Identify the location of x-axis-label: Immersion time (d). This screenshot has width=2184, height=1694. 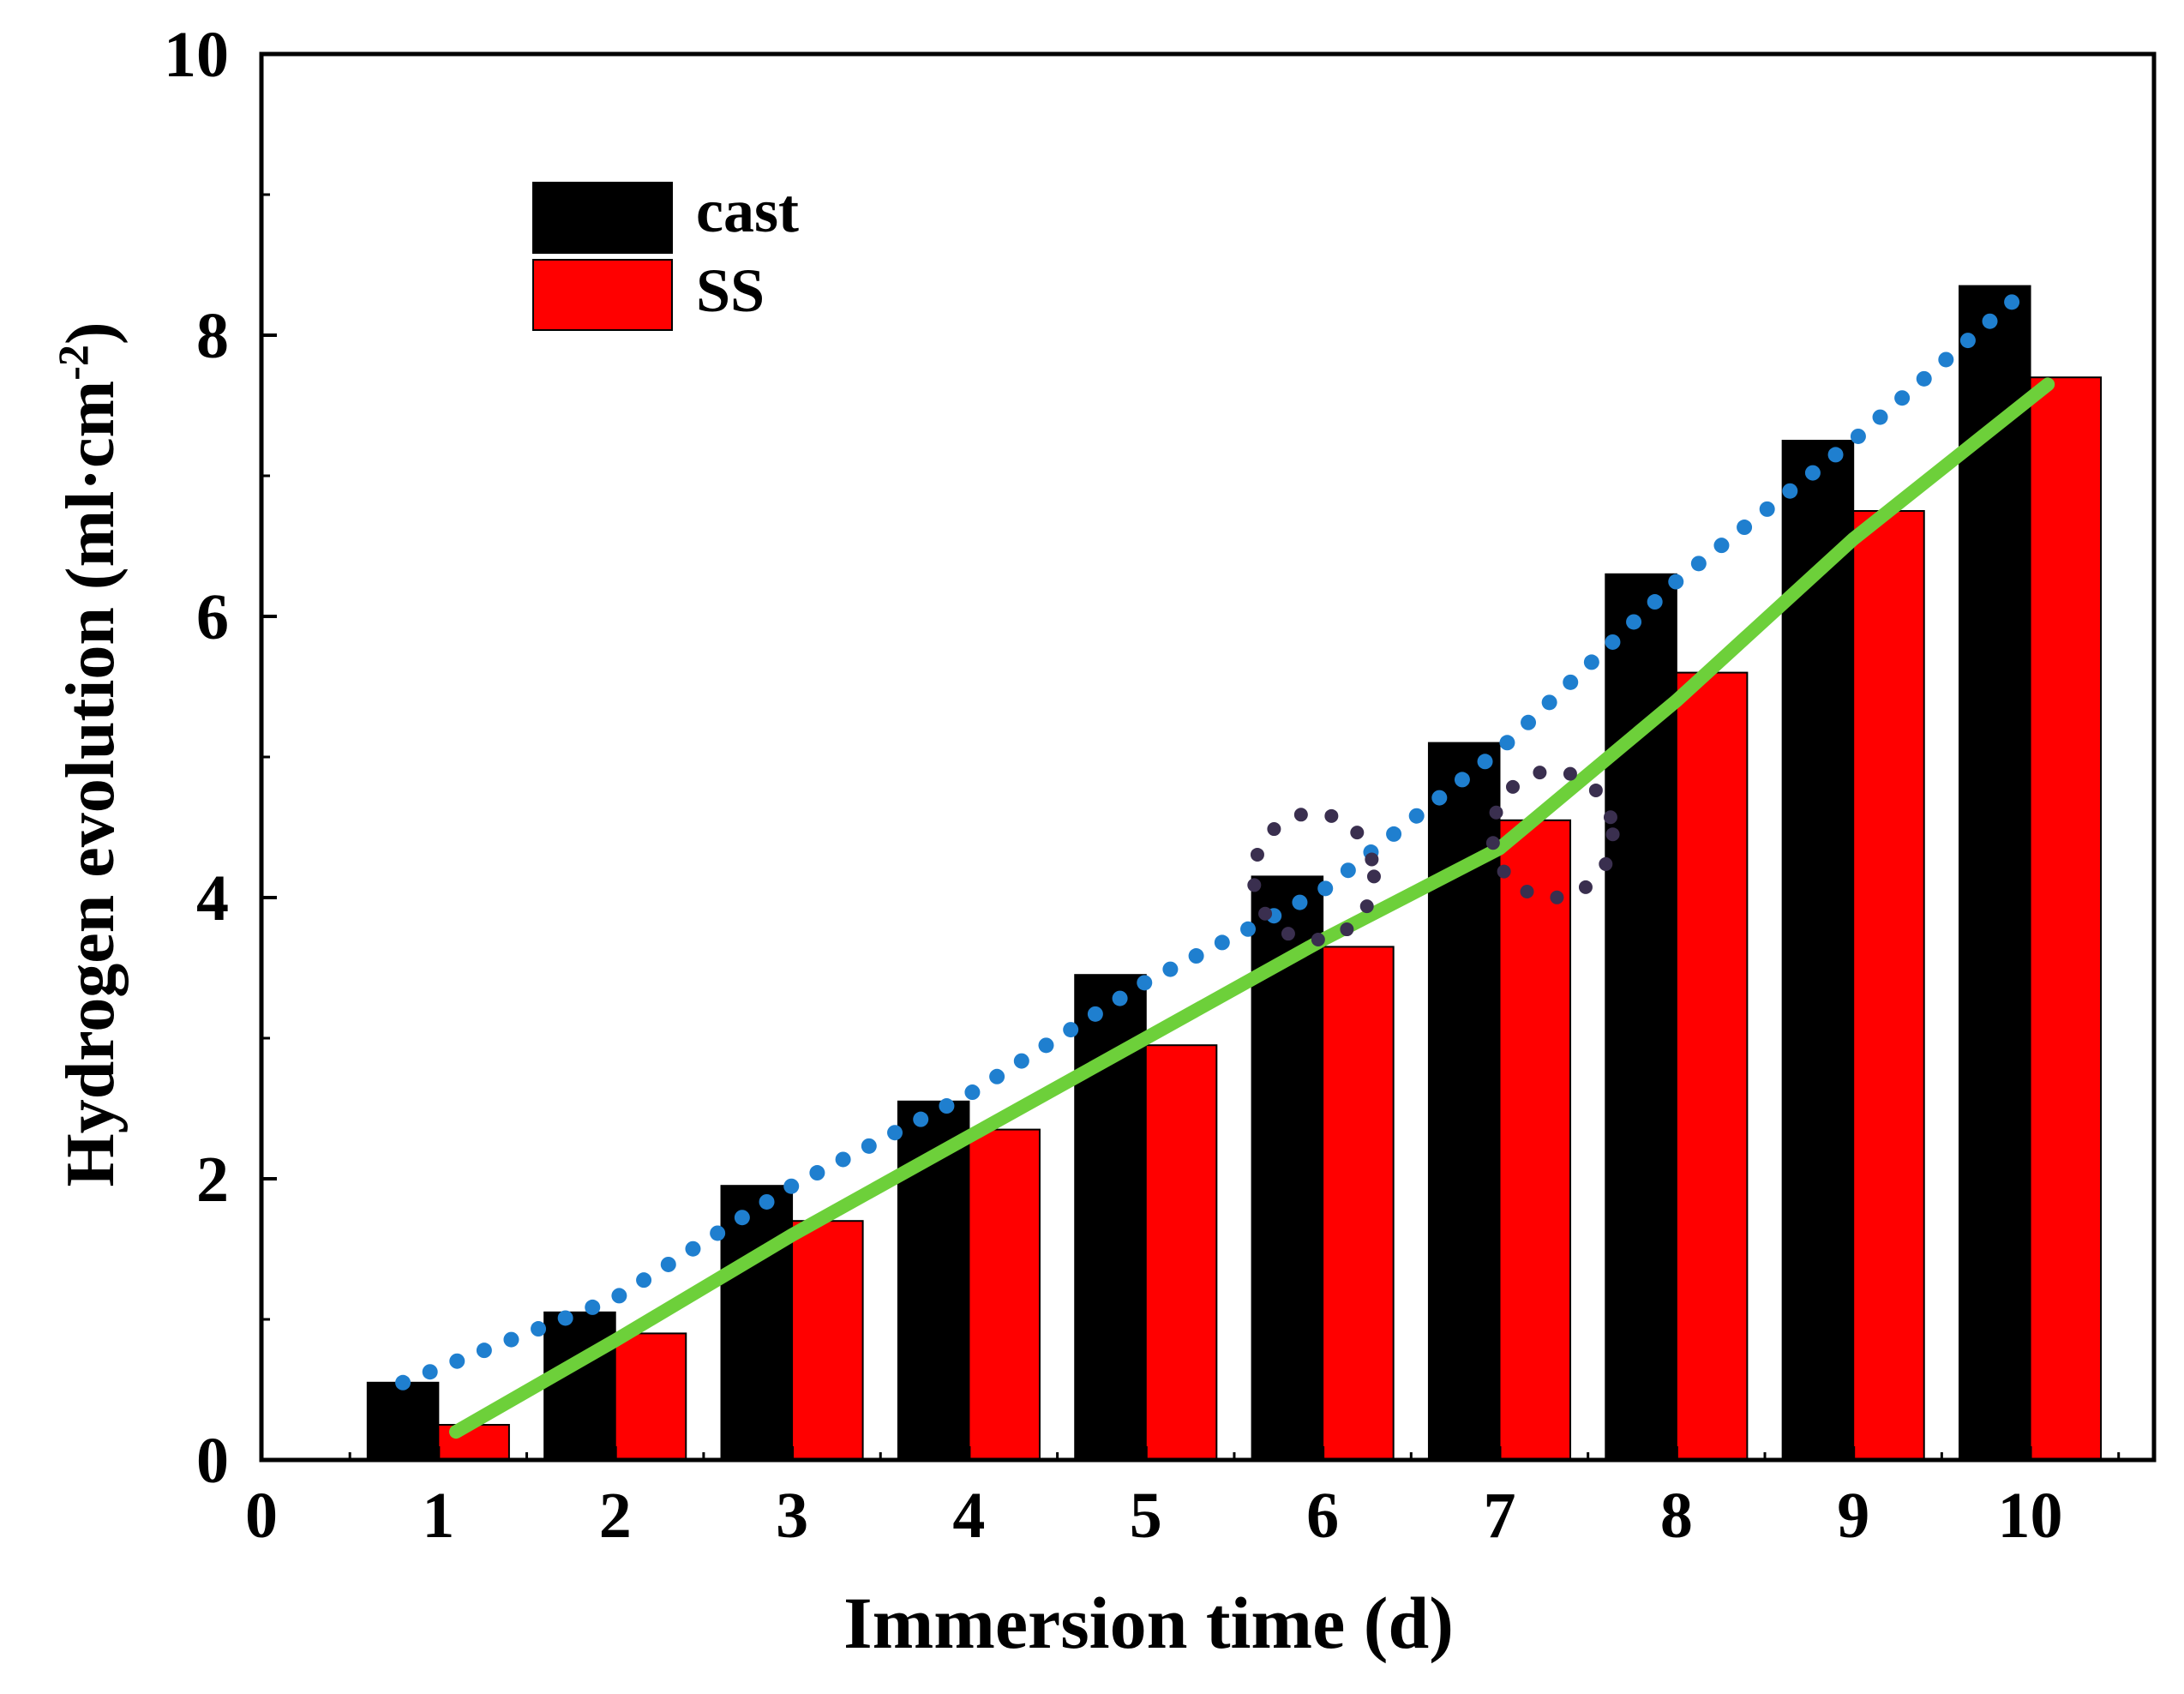
(1148, 1623).